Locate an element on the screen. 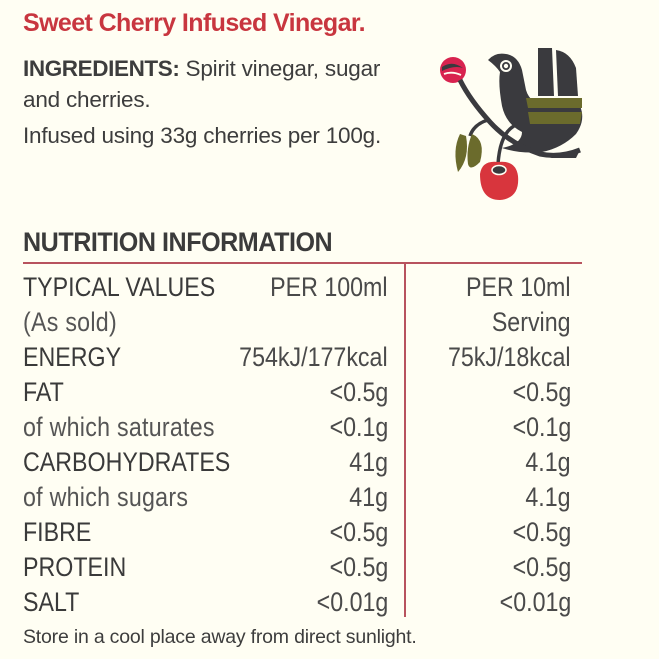  nutrition-heading: NUTRITION INFORMATION is located at coordinates (178, 242).